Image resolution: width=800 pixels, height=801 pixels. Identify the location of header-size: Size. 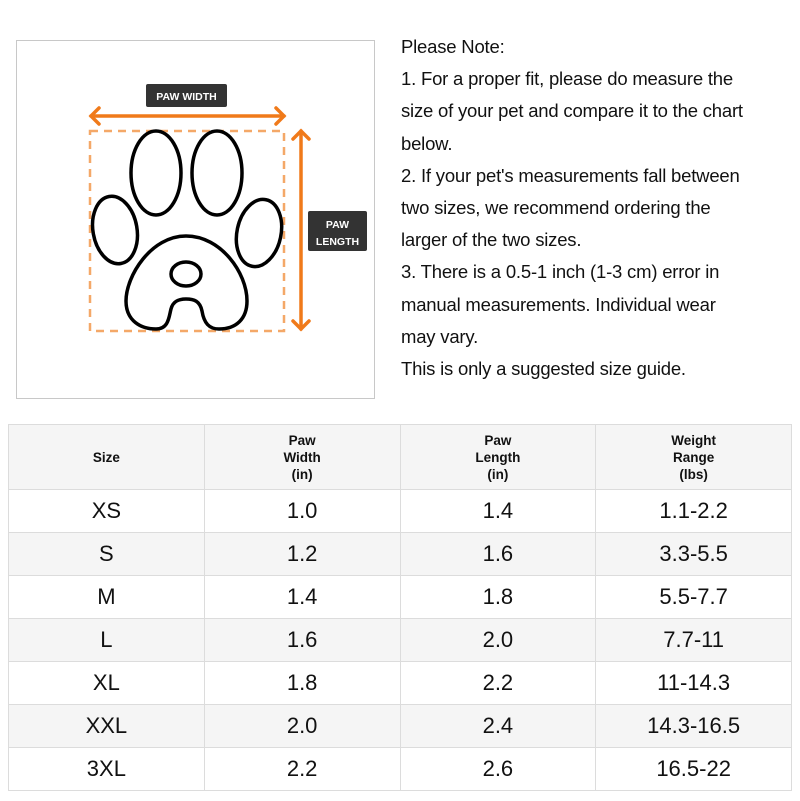
(106, 457).